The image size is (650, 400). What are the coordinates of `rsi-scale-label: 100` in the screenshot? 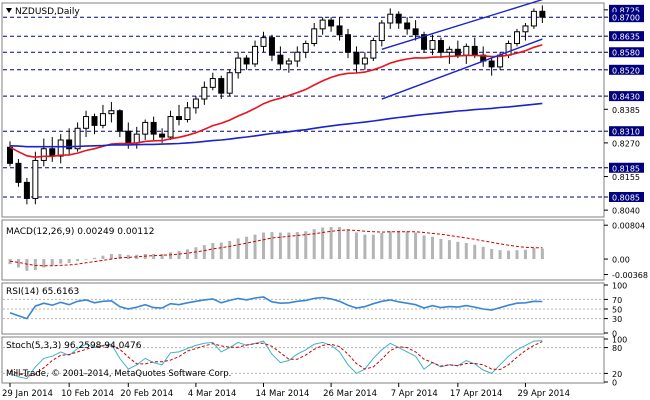 It's located at (619, 286).